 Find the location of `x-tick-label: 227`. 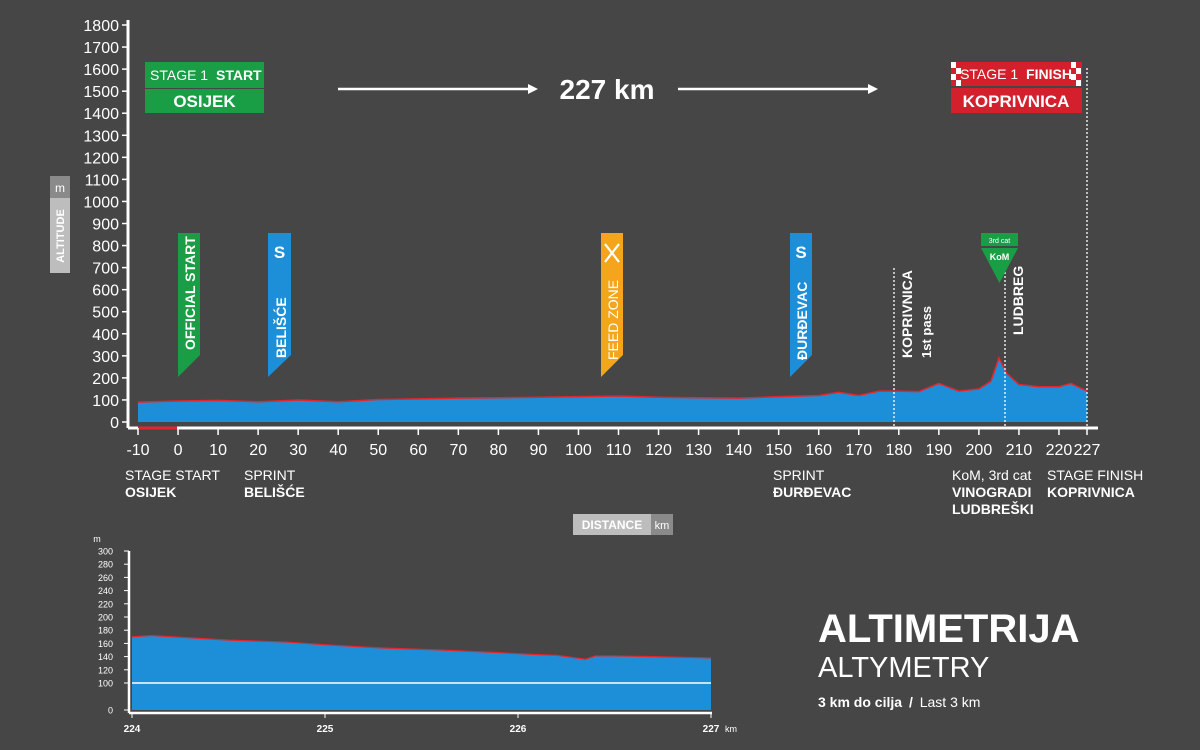

x-tick-label: 227 is located at coordinates (1087, 450).